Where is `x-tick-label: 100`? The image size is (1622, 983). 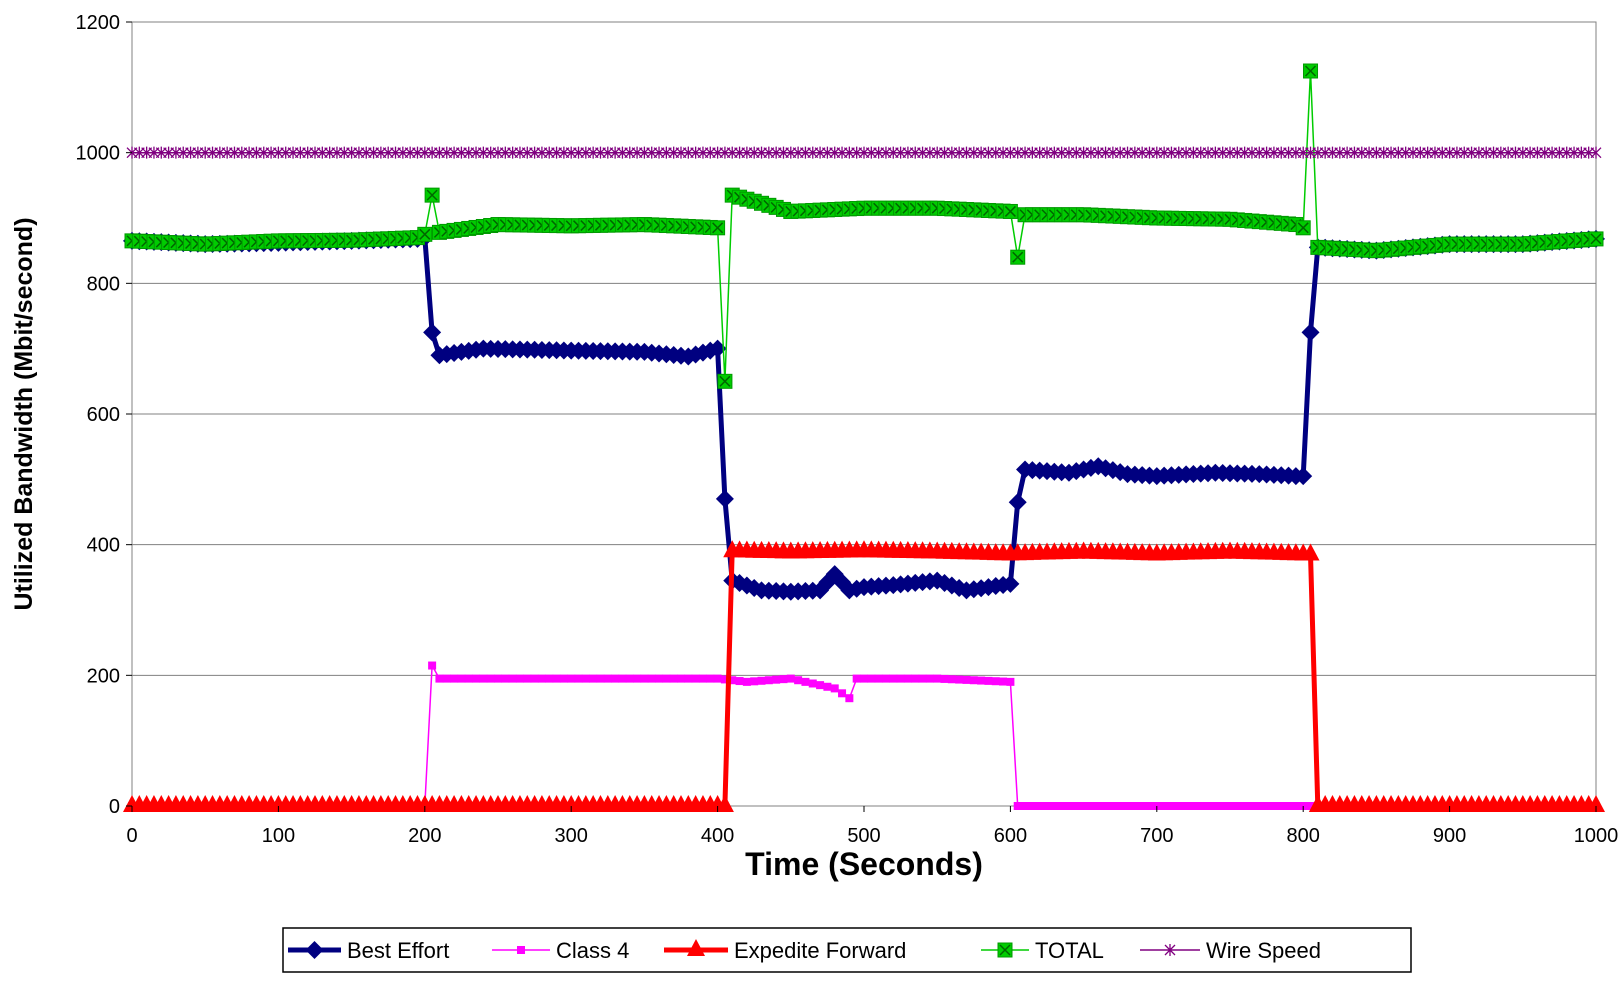 x-tick-label: 100 is located at coordinates (278, 836).